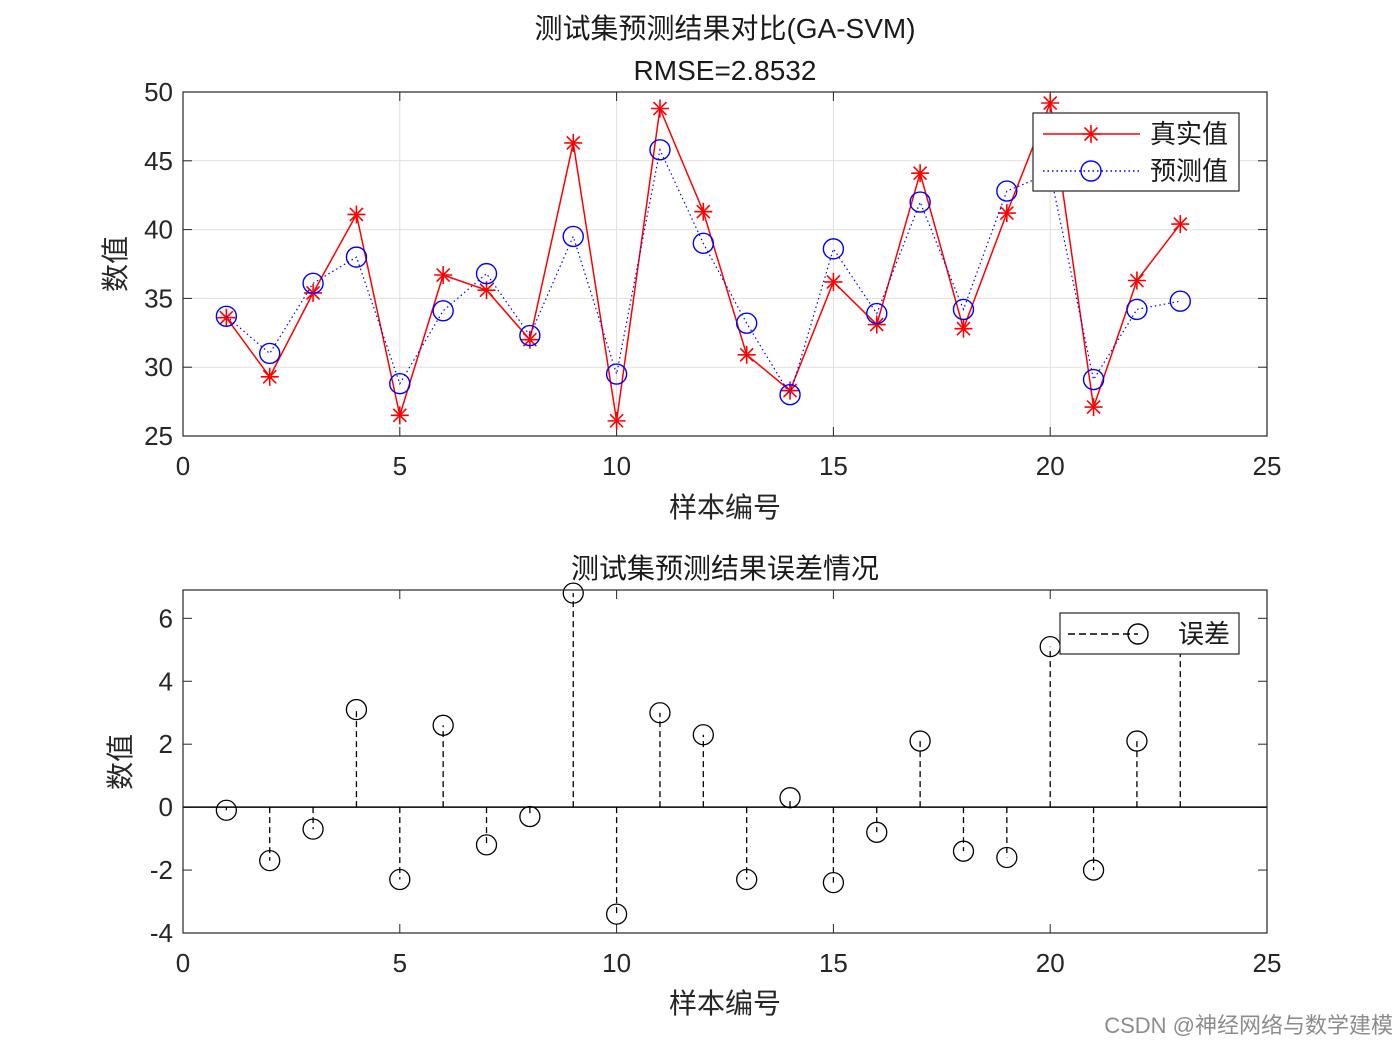  Describe the element at coordinates (1189, 171) in the screenshot. I see `legend-label: 预测值` at that location.